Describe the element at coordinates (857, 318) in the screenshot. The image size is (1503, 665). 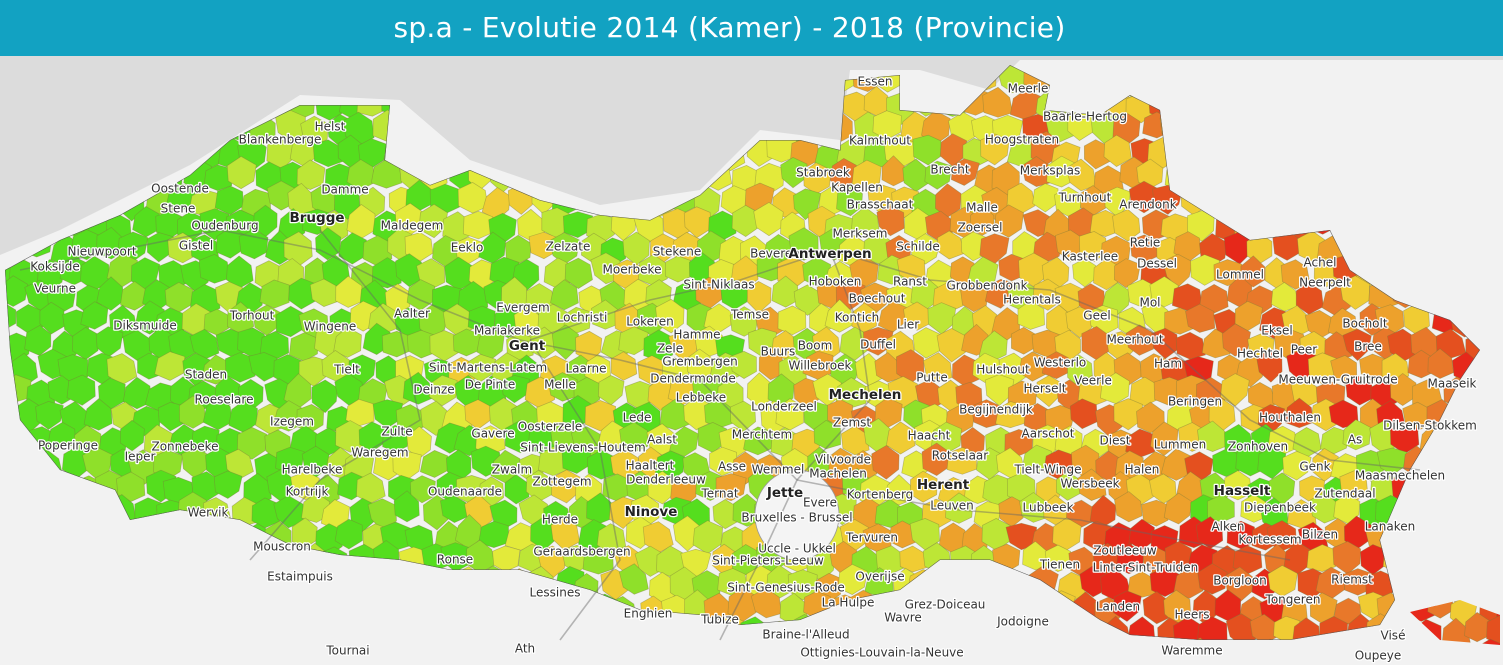
I see `place-label: Kontich` at that location.